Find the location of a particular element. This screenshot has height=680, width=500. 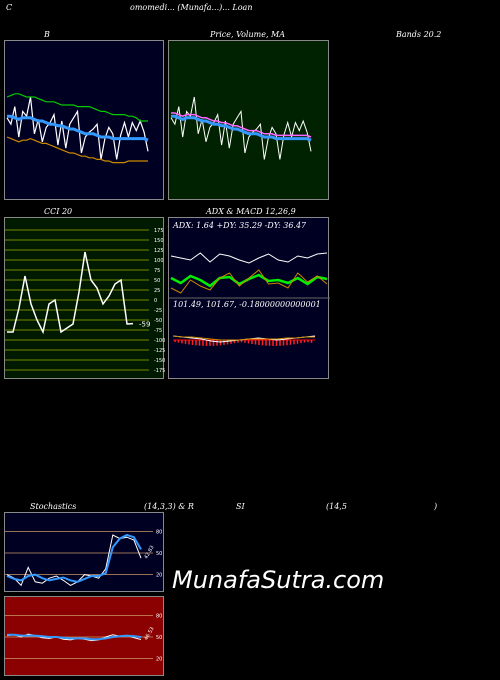

price-ma-blue is located at coordinates (241, 128).